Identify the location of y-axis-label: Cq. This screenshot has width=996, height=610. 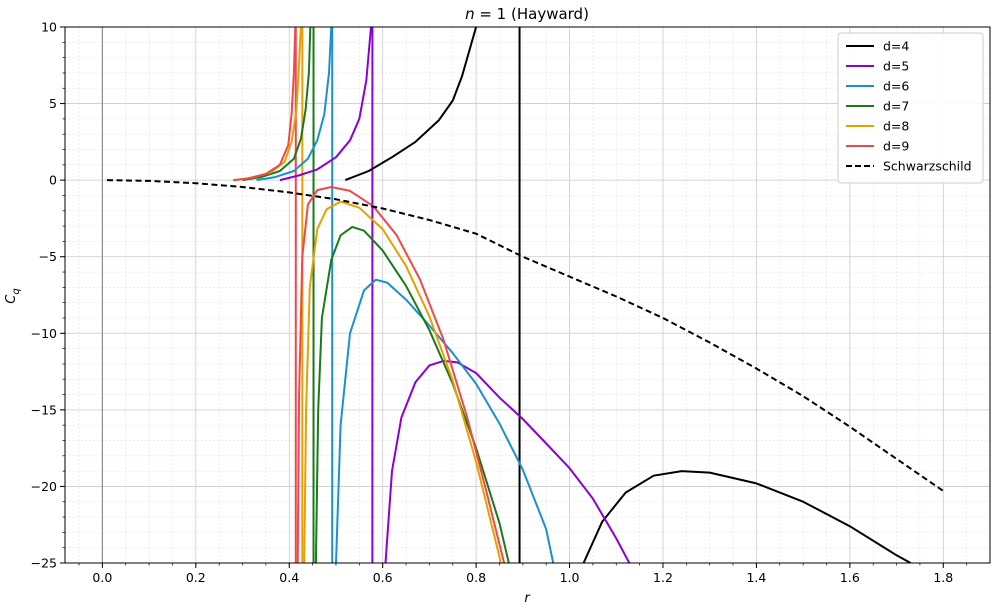
(13, 295).